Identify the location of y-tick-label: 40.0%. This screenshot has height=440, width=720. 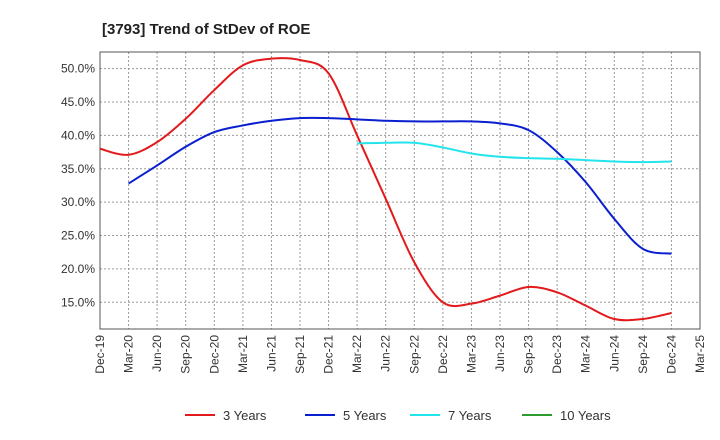
(78, 135).